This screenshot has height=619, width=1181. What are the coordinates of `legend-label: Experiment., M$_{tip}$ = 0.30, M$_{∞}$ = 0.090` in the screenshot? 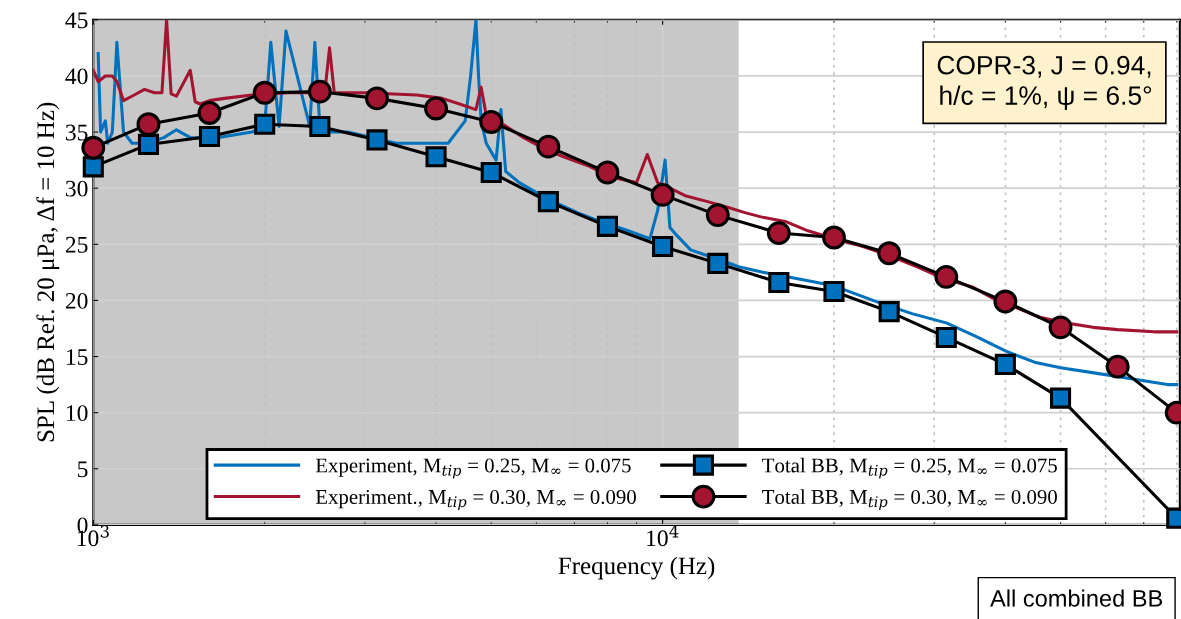 It's located at (475, 500).